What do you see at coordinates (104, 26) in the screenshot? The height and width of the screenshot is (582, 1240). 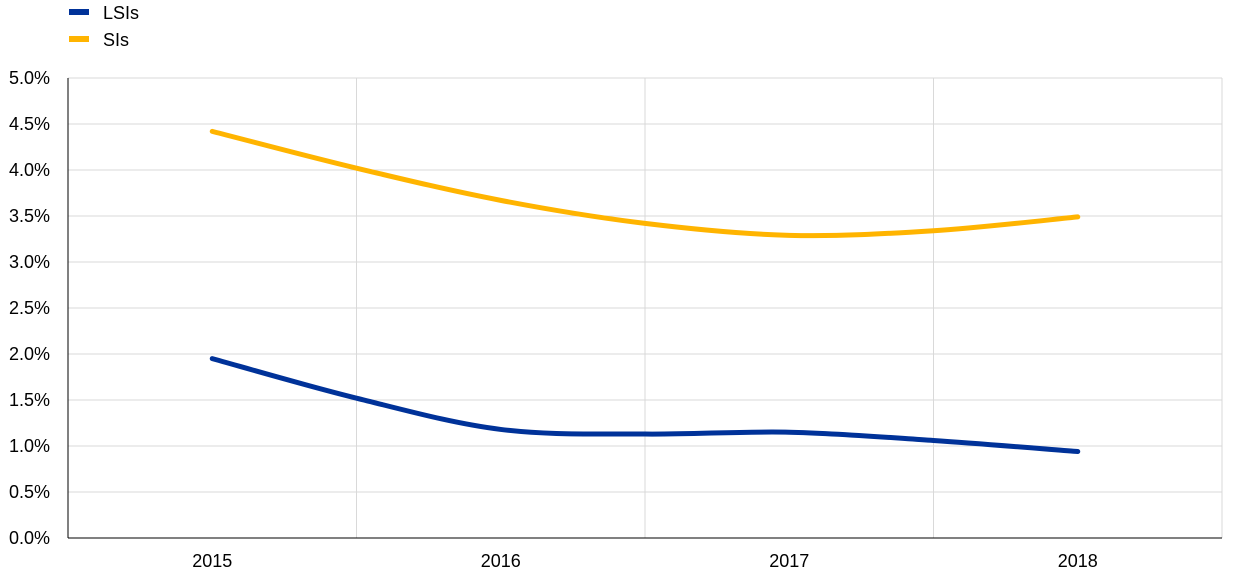 I see `legend: LSIs SIs` at bounding box center [104, 26].